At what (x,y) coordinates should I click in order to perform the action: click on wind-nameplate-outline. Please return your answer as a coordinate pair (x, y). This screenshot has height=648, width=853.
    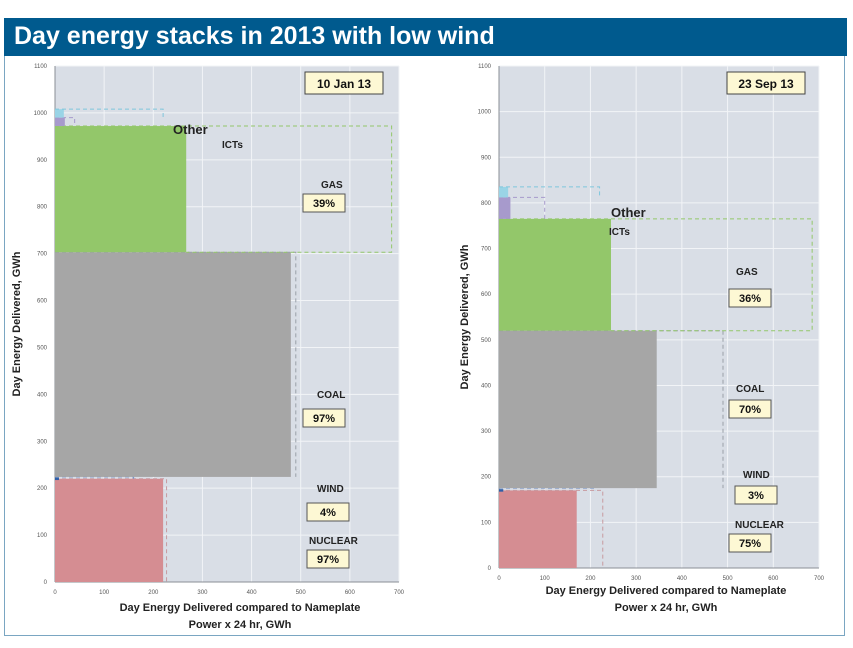
    Looking at the image, I should click on (95, 477).